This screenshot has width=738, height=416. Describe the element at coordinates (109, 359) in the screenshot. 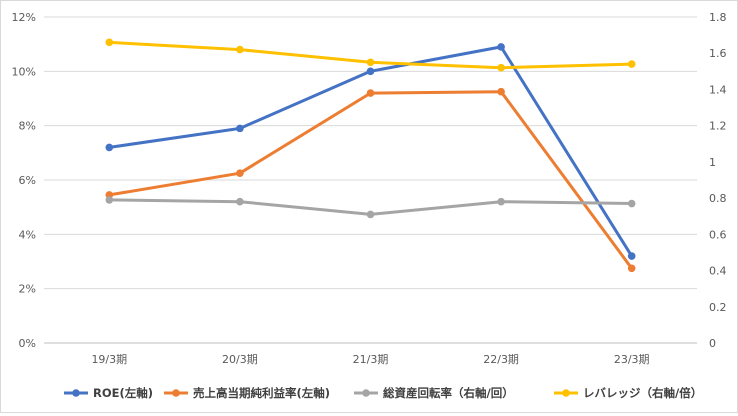

I see `x-axis-tick-label: 19/3期` at that location.